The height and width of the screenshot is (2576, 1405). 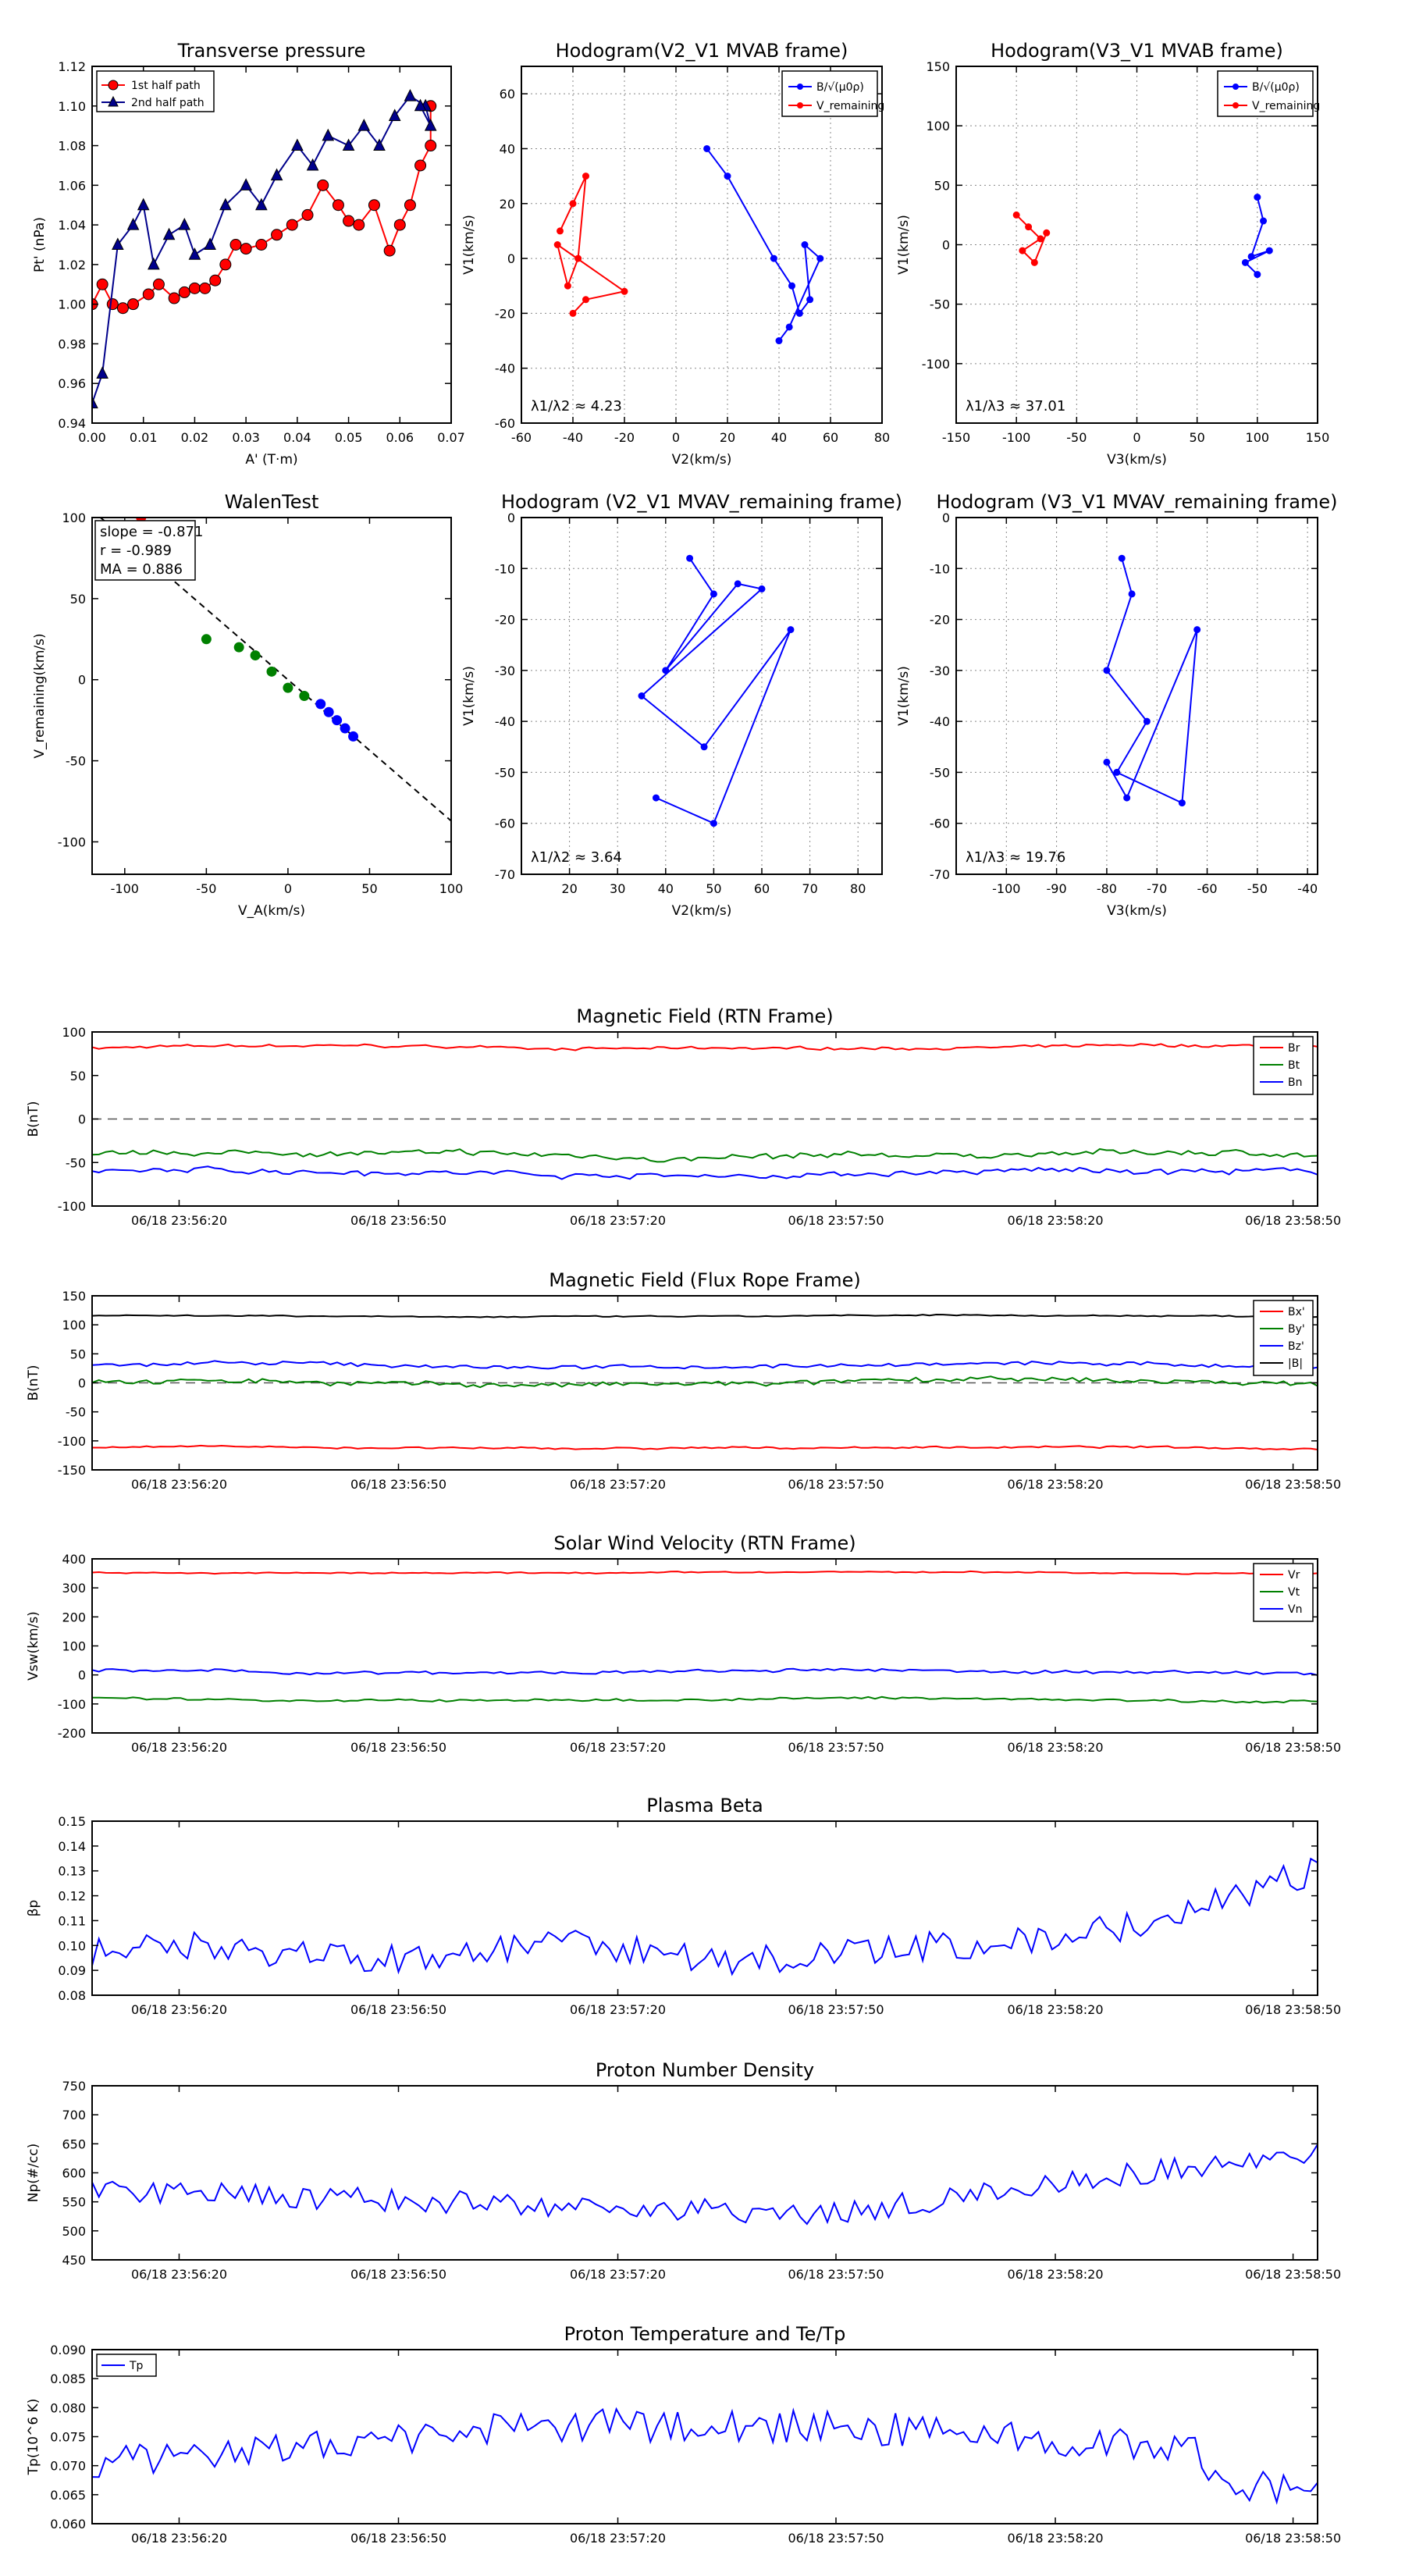 I want to click on x-tick-label: -150, so click(x=956, y=437).